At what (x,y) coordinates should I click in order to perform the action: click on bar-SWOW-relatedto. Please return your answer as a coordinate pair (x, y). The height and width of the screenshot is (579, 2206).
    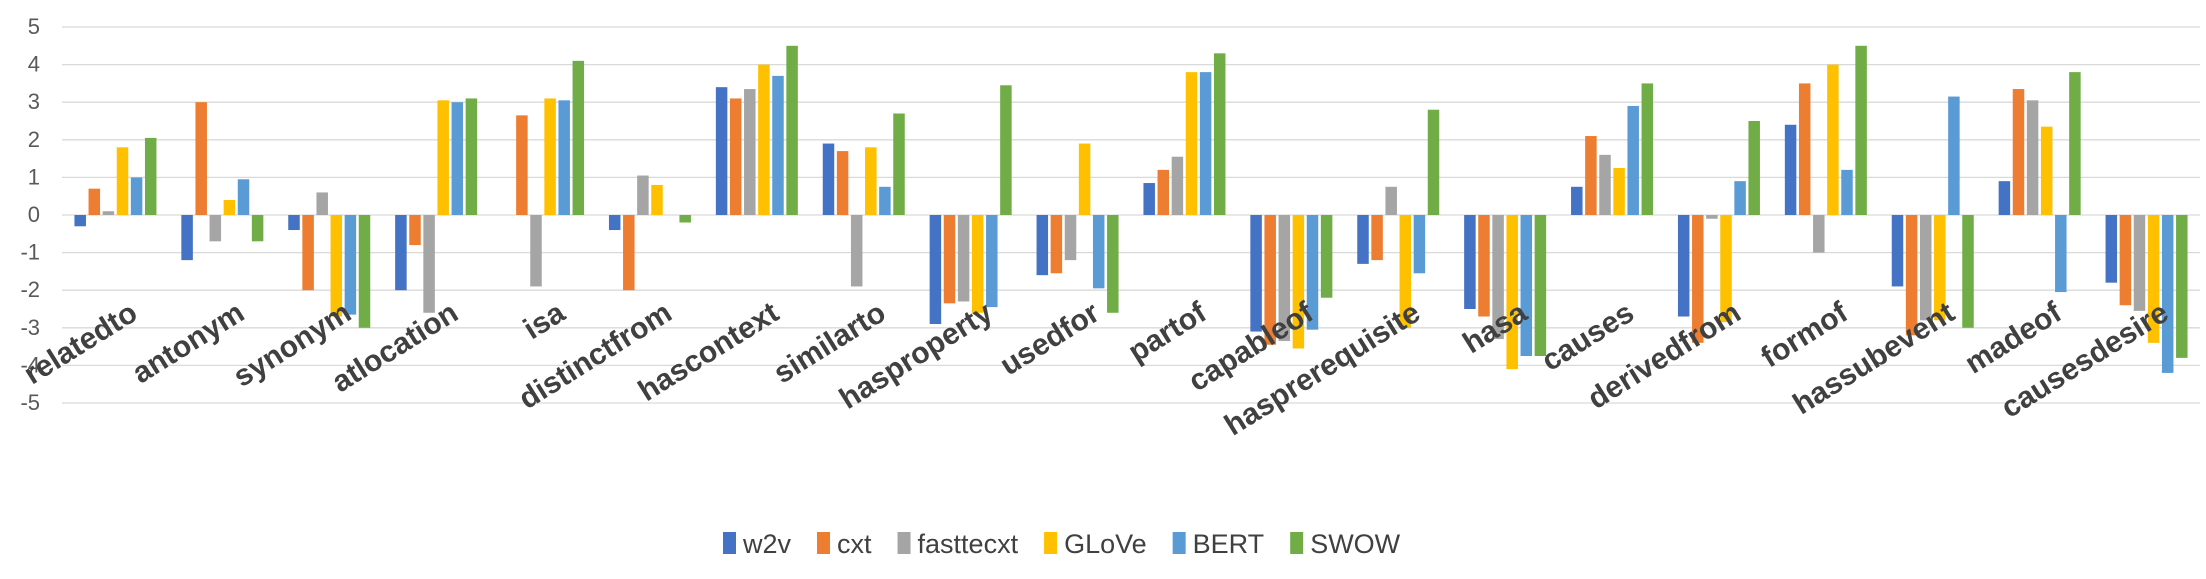
    Looking at the image, I should click on (150, 176).